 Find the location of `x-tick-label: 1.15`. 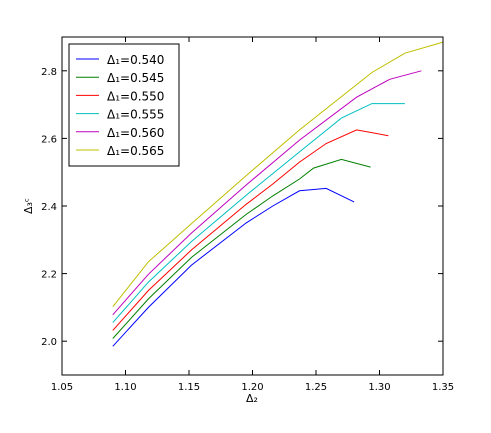

x-tick-label: 1.15 is located at coordinates (189, 387).